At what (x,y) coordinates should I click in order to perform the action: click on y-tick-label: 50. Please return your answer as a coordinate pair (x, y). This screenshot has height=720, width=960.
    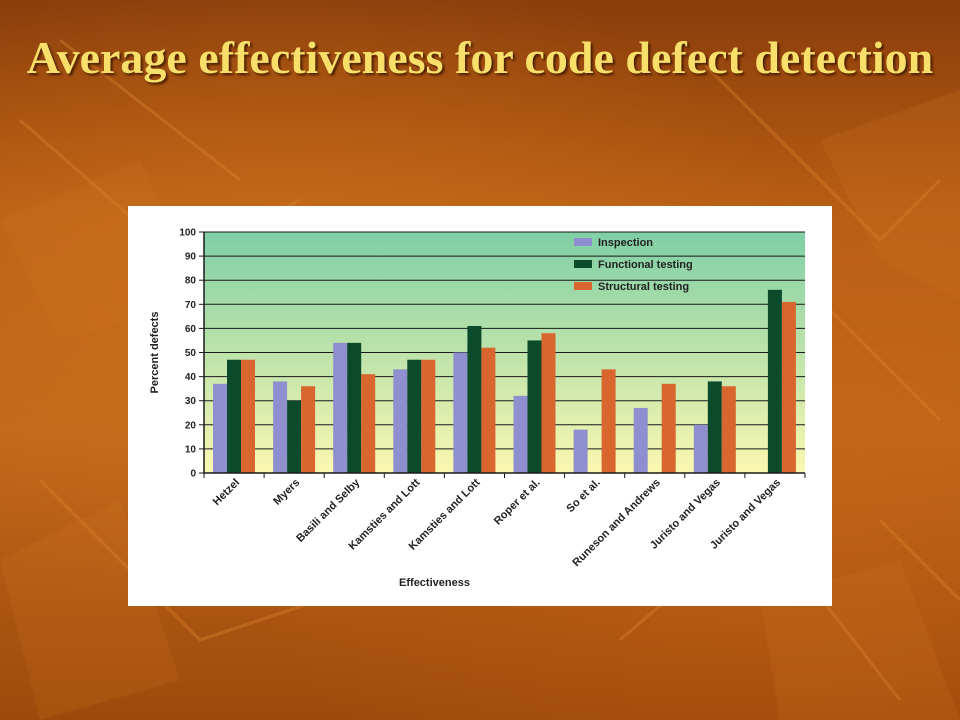
    Looking at the image, I should click on (191, 353).